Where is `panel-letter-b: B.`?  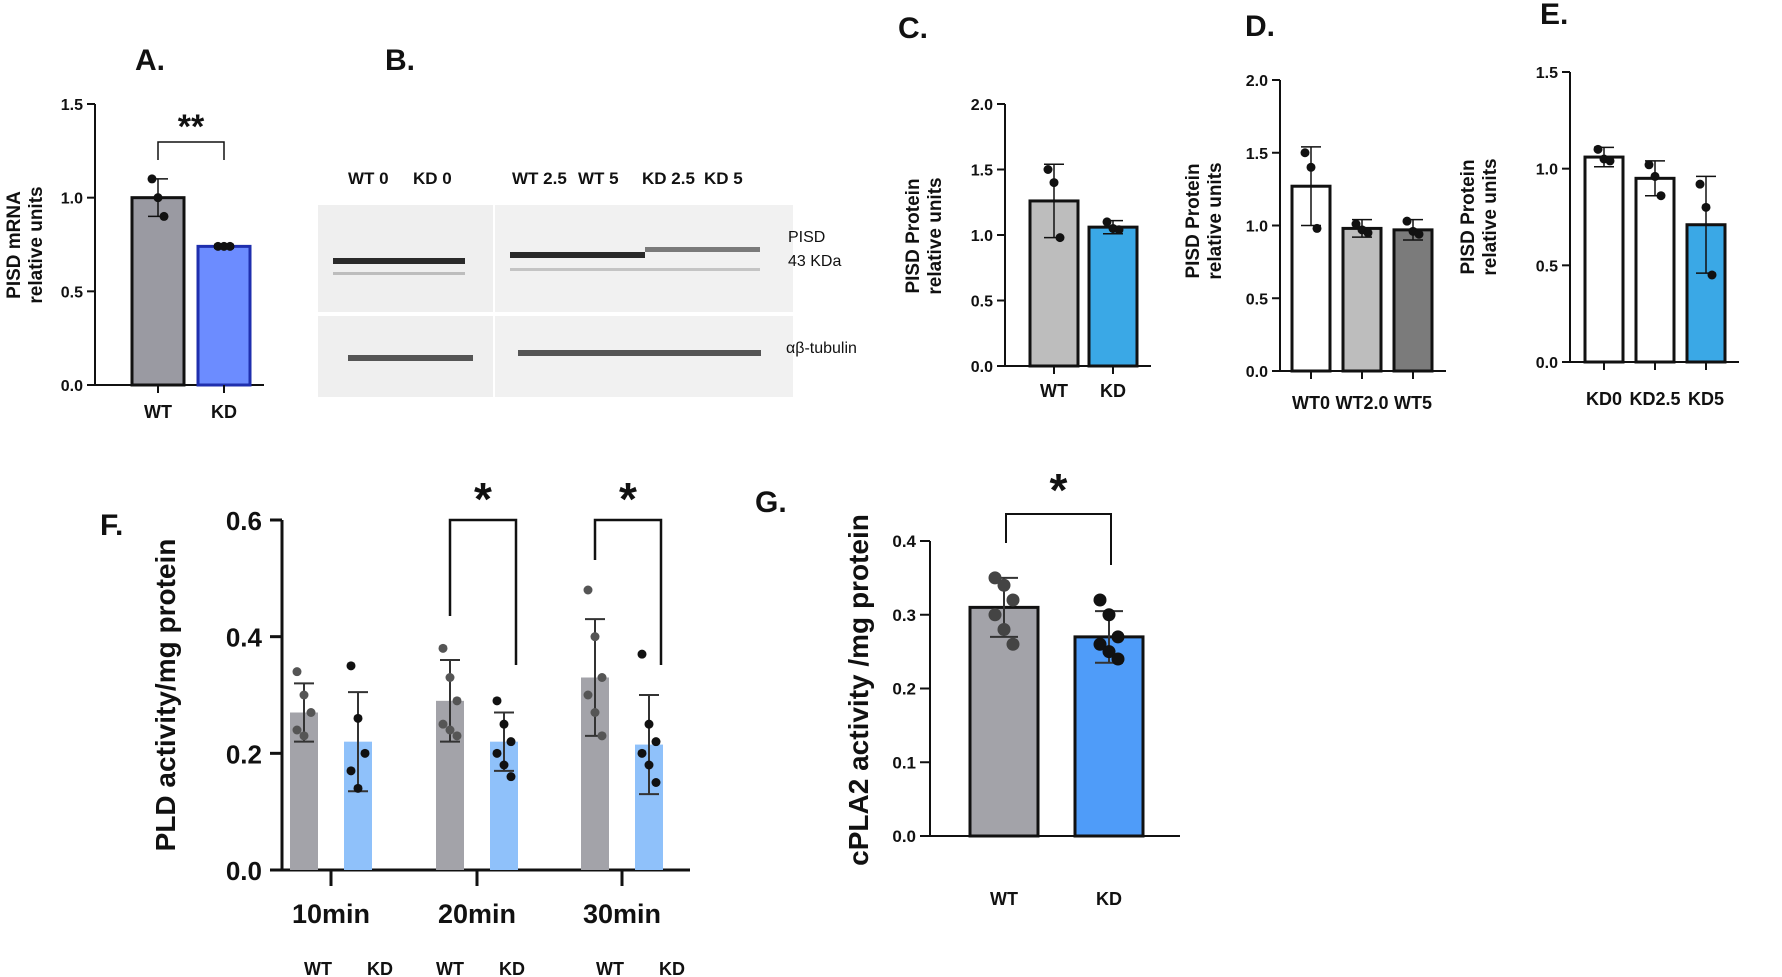
panel-letter-b: B. is located at coordinates (400, 60).